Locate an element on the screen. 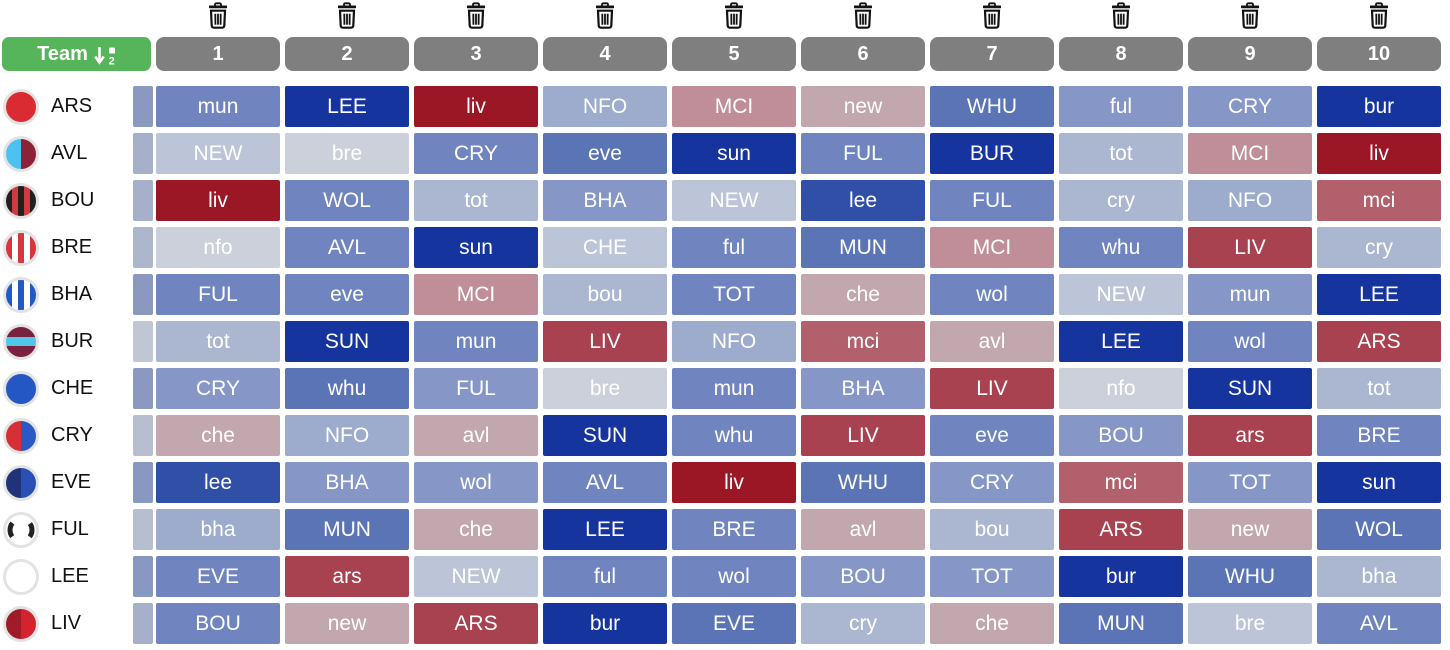 The height and width of the screenshot is (650, 1450). fixture-cell-eve-gw8: mci is located at coordinates (1121, 482).